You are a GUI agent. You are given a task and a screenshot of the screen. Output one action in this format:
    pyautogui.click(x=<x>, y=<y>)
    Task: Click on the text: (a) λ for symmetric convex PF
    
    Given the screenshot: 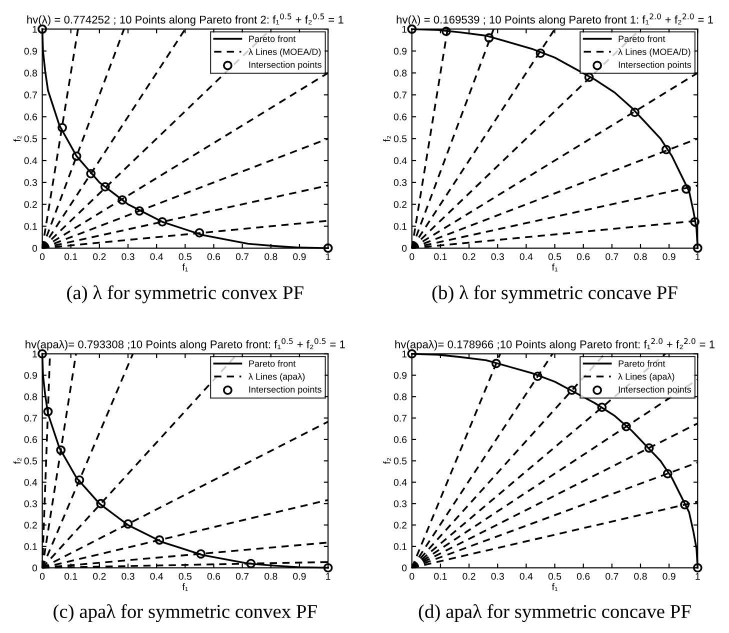 What is the action you would take?
    pyautogui.click(x=185, y=294)
    